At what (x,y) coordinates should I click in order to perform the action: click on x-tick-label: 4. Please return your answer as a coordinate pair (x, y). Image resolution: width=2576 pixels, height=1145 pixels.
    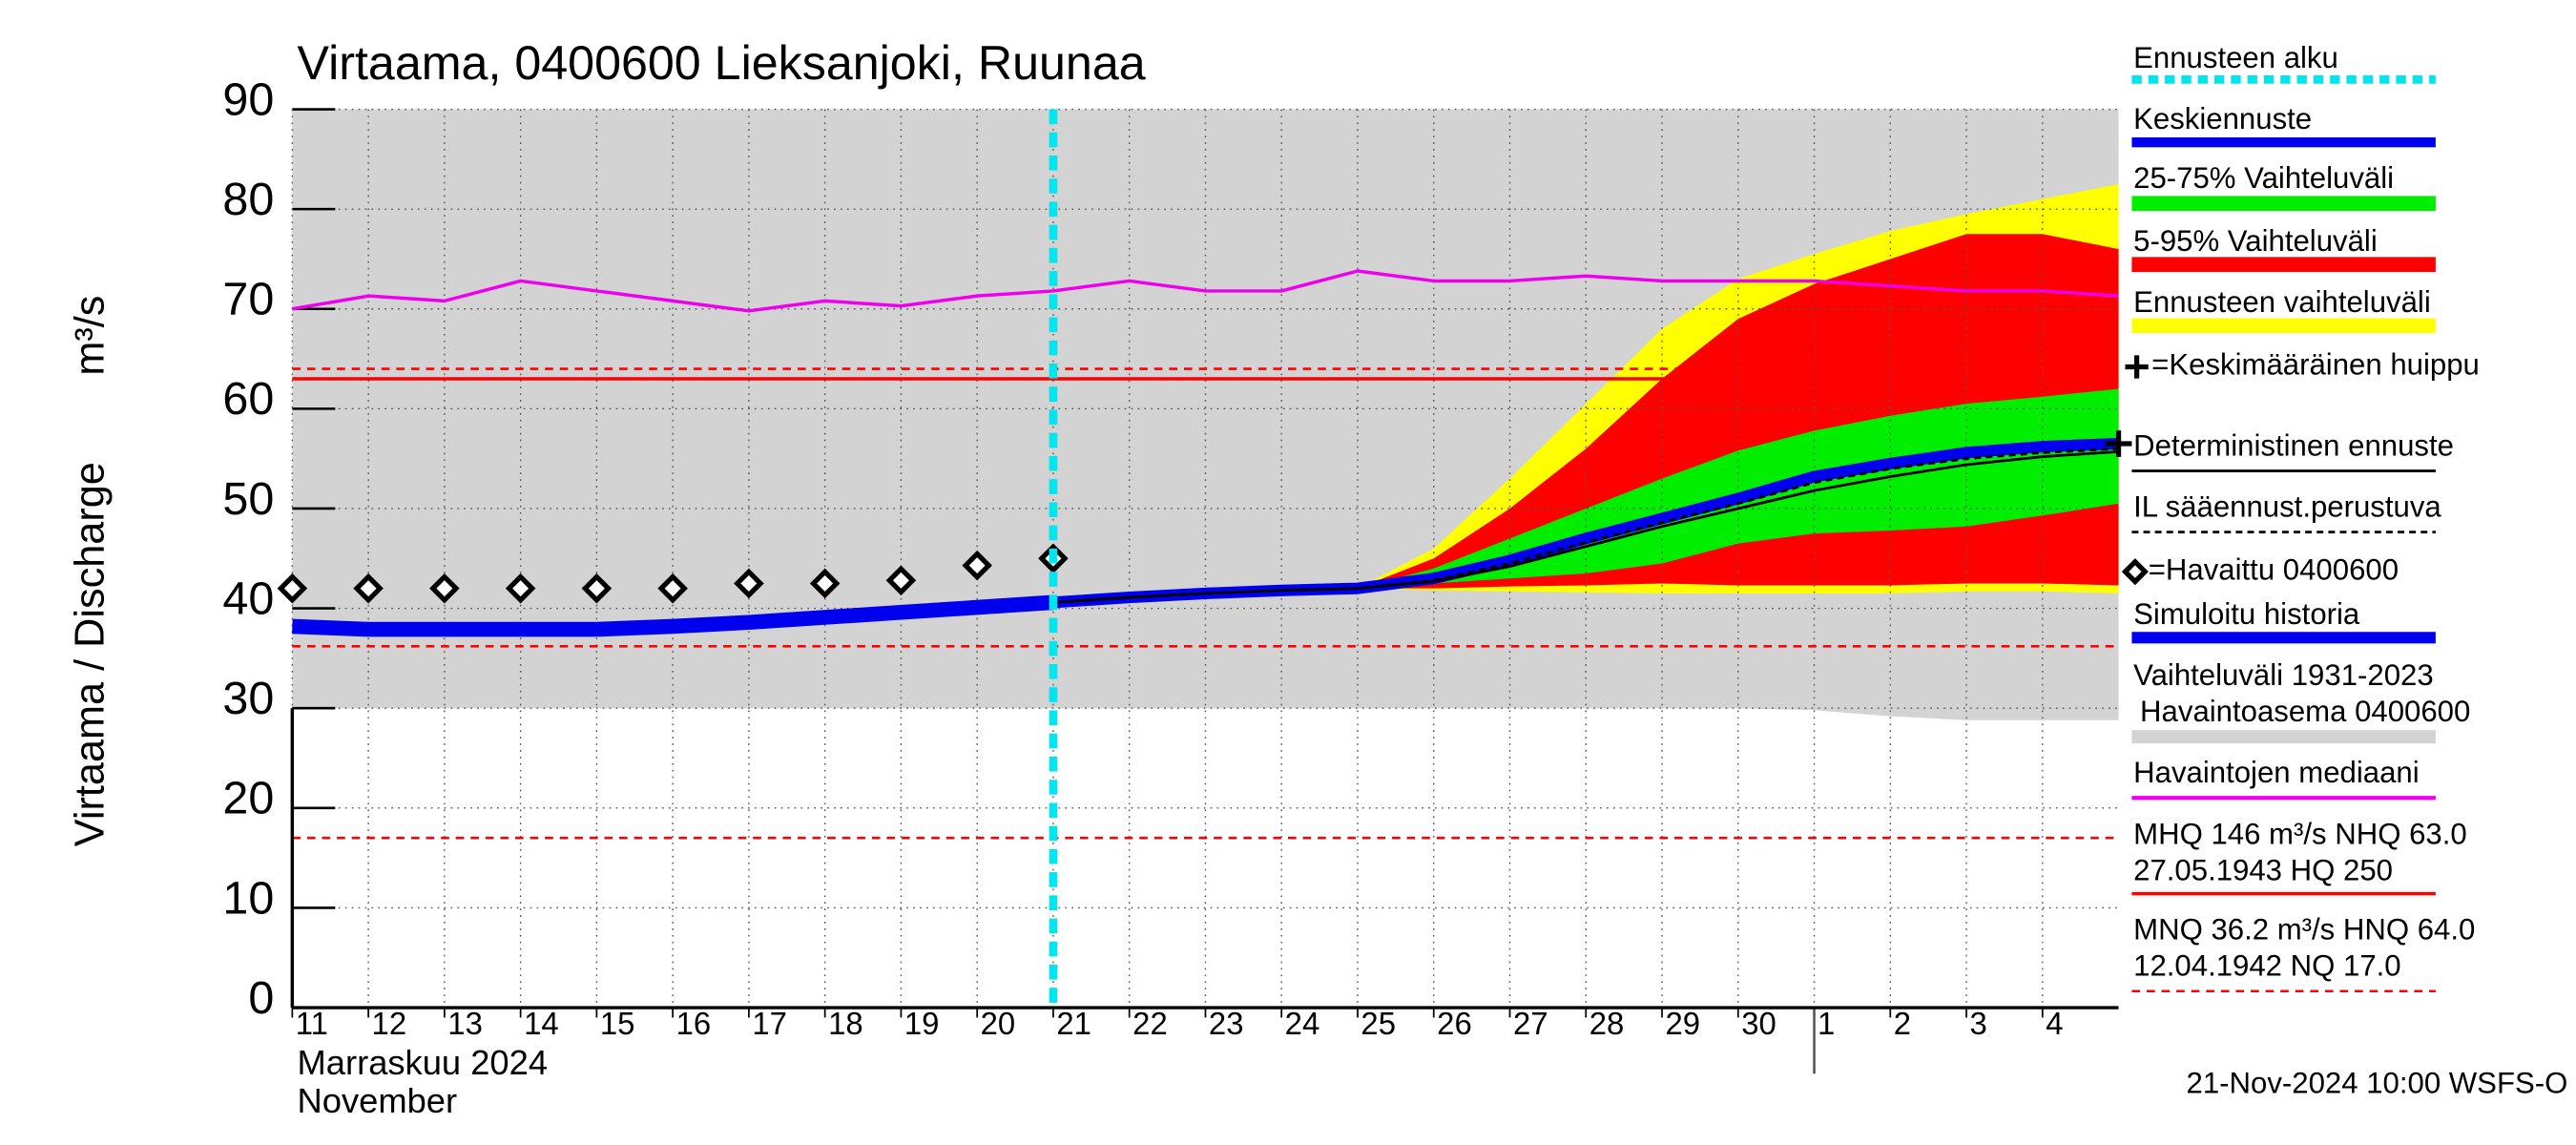
    Looking at the image, I should click on (2054, 1023).